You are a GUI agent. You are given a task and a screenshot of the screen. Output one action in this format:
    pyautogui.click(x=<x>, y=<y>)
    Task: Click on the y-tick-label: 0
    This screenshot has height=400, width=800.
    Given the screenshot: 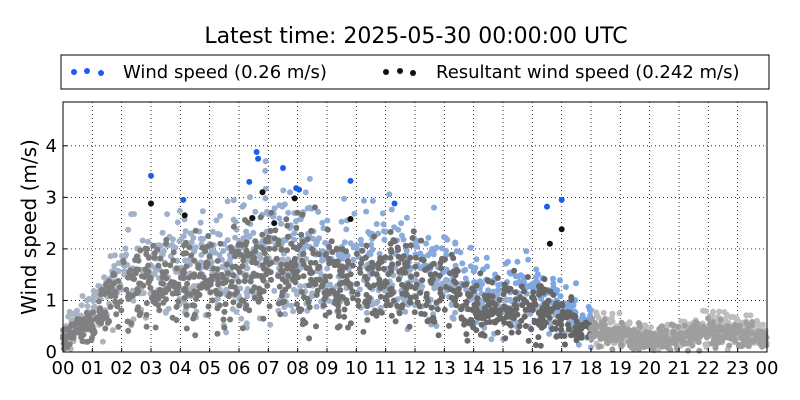 What is the action you would take?
    pyautogui.click(x=51, y=352)
    